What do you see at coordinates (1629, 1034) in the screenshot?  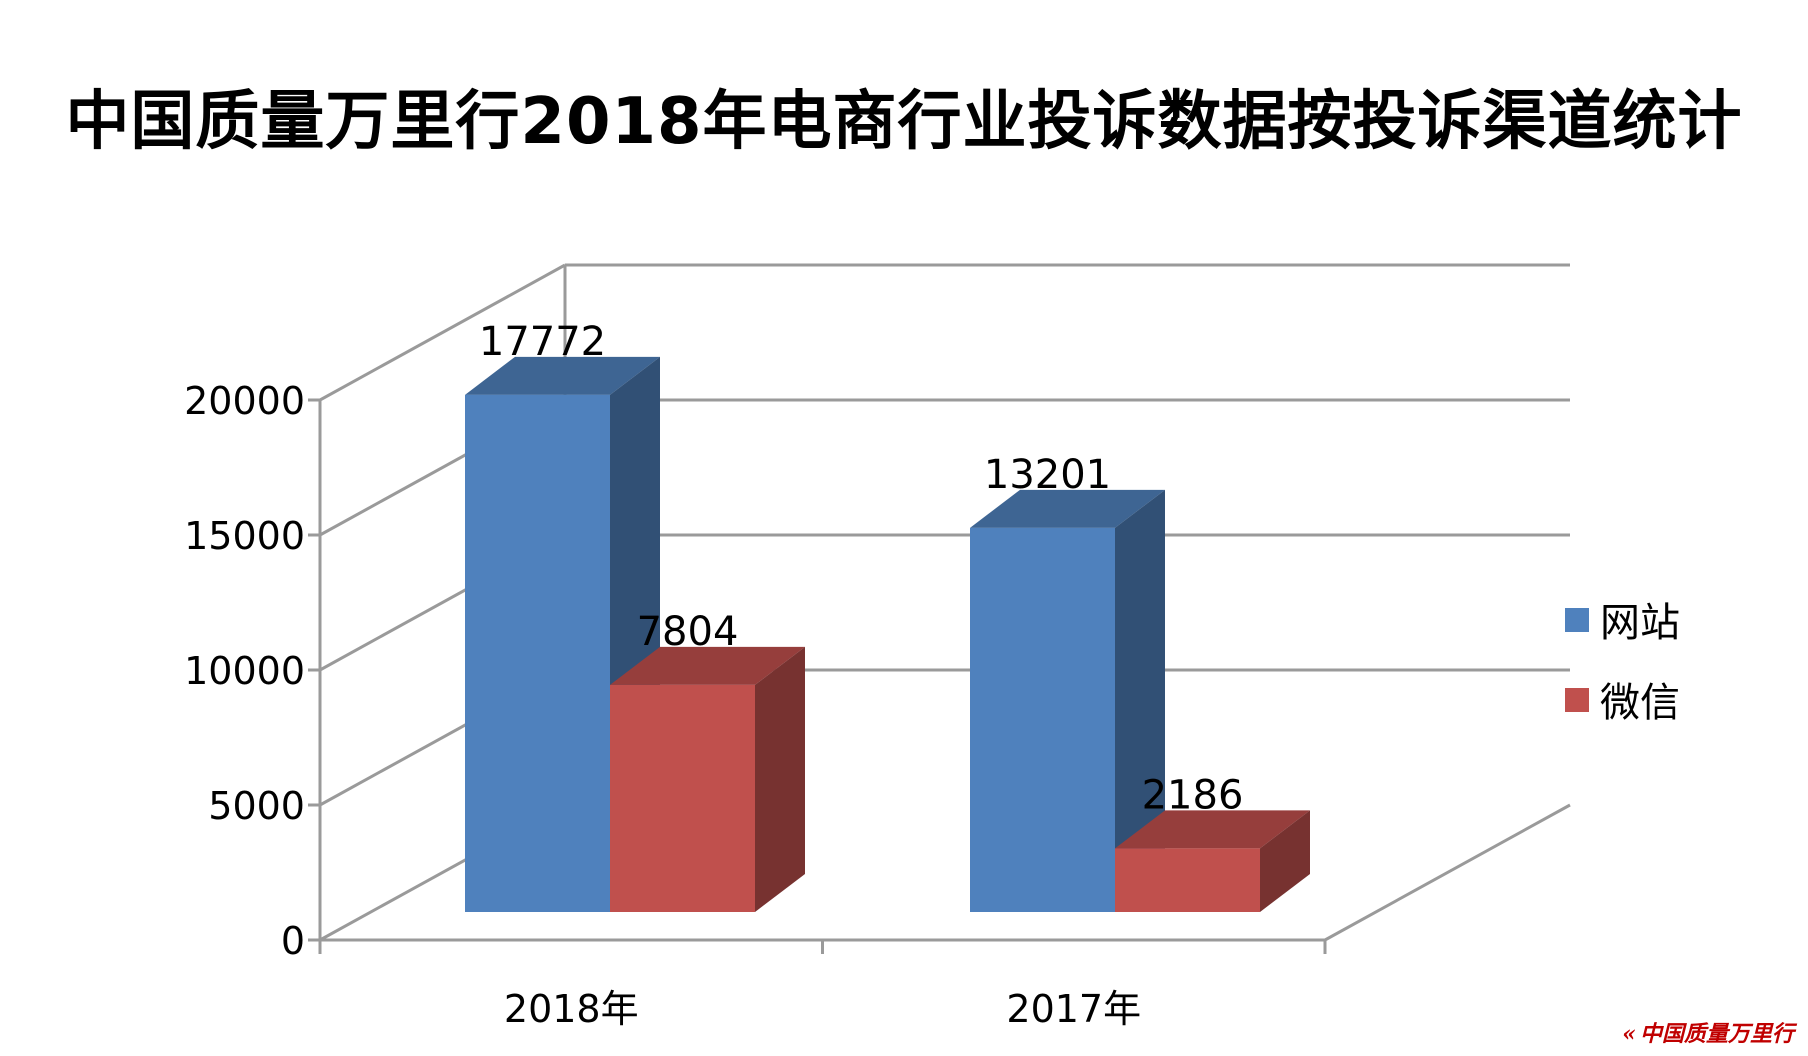 I see `chevron-logo-icon: «` at bounding box center [1629, 1034].